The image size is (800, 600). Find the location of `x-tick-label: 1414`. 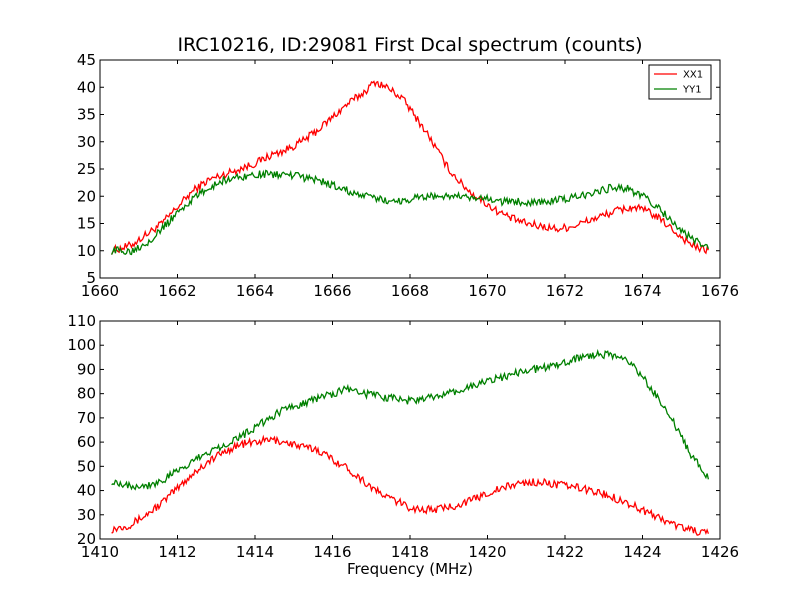

x-tick-label: 1414 is located at coordinates (255, 552).